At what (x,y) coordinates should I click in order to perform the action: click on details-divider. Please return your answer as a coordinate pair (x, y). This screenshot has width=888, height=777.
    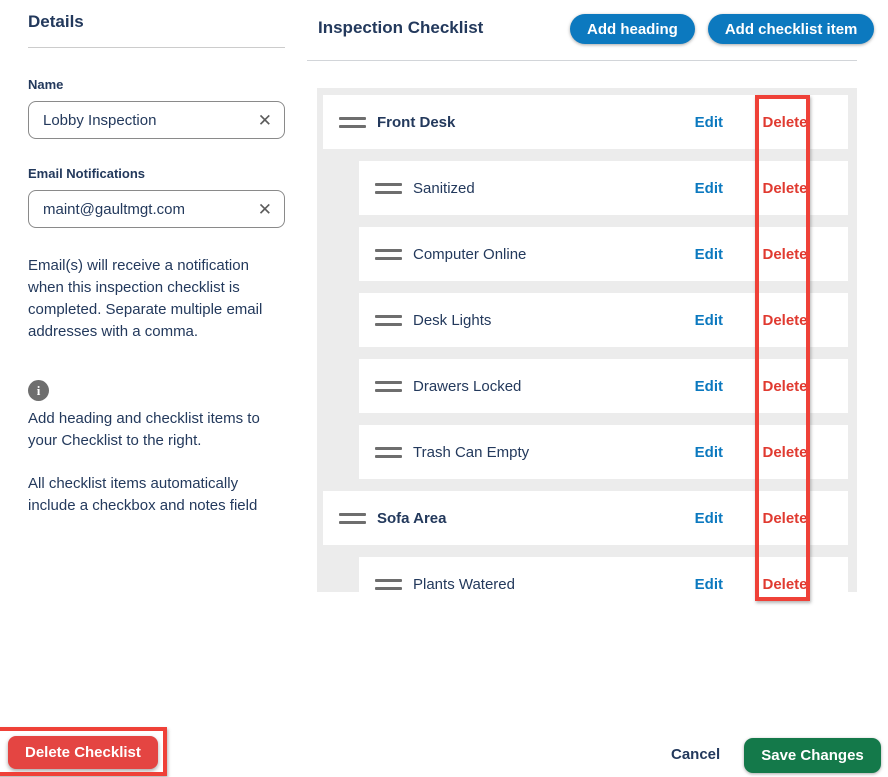
    Looking at the image, I should click on (156, 47).